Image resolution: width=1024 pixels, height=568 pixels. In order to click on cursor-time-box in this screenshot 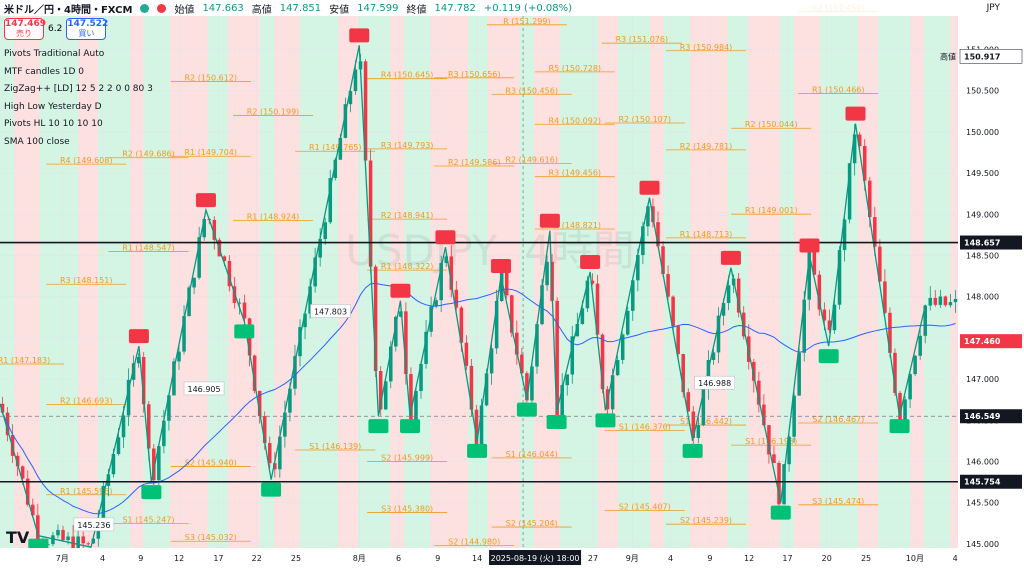, I will do `click(535, 557)`.